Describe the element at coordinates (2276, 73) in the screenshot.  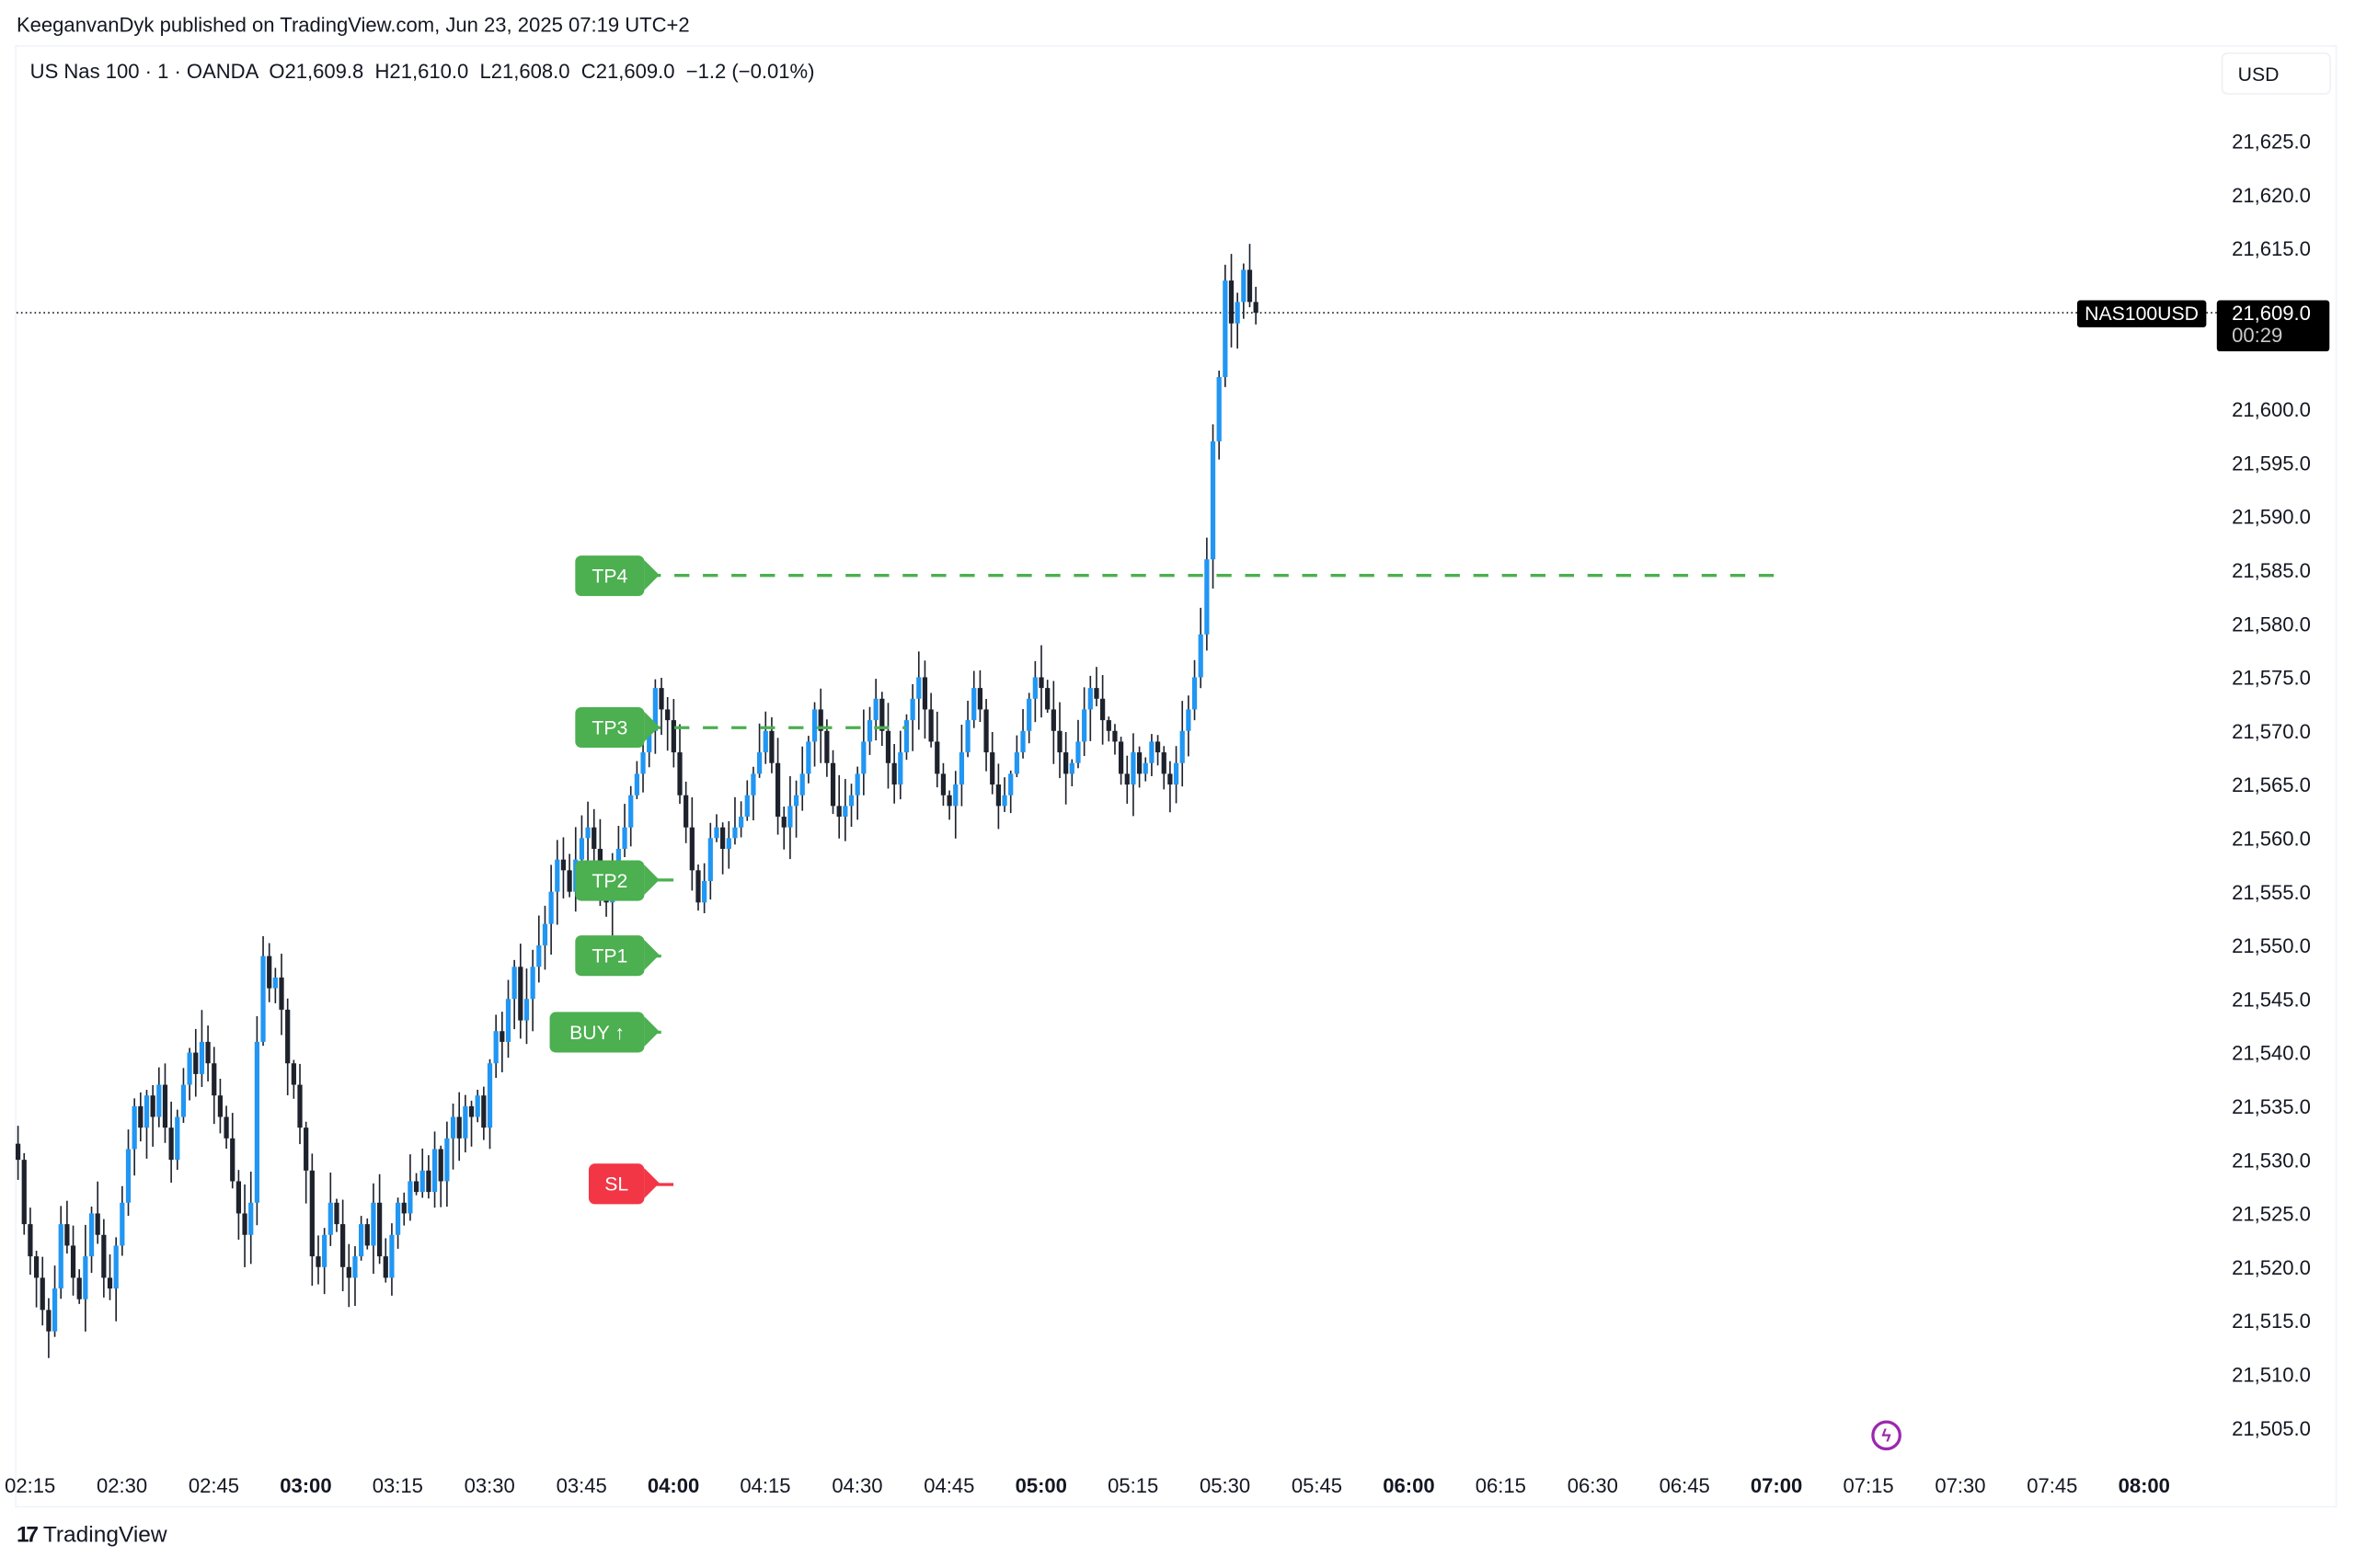
I see `currency-selector: USD` at that location.